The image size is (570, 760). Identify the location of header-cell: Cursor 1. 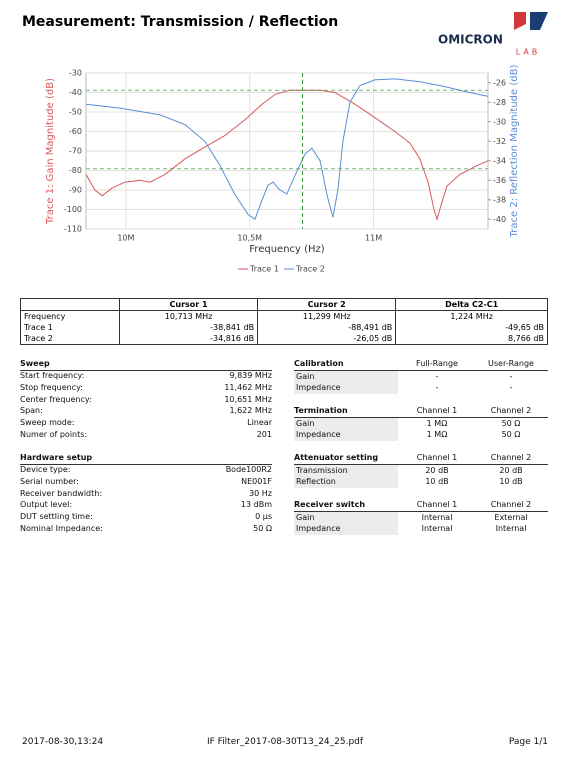
(189, 304).